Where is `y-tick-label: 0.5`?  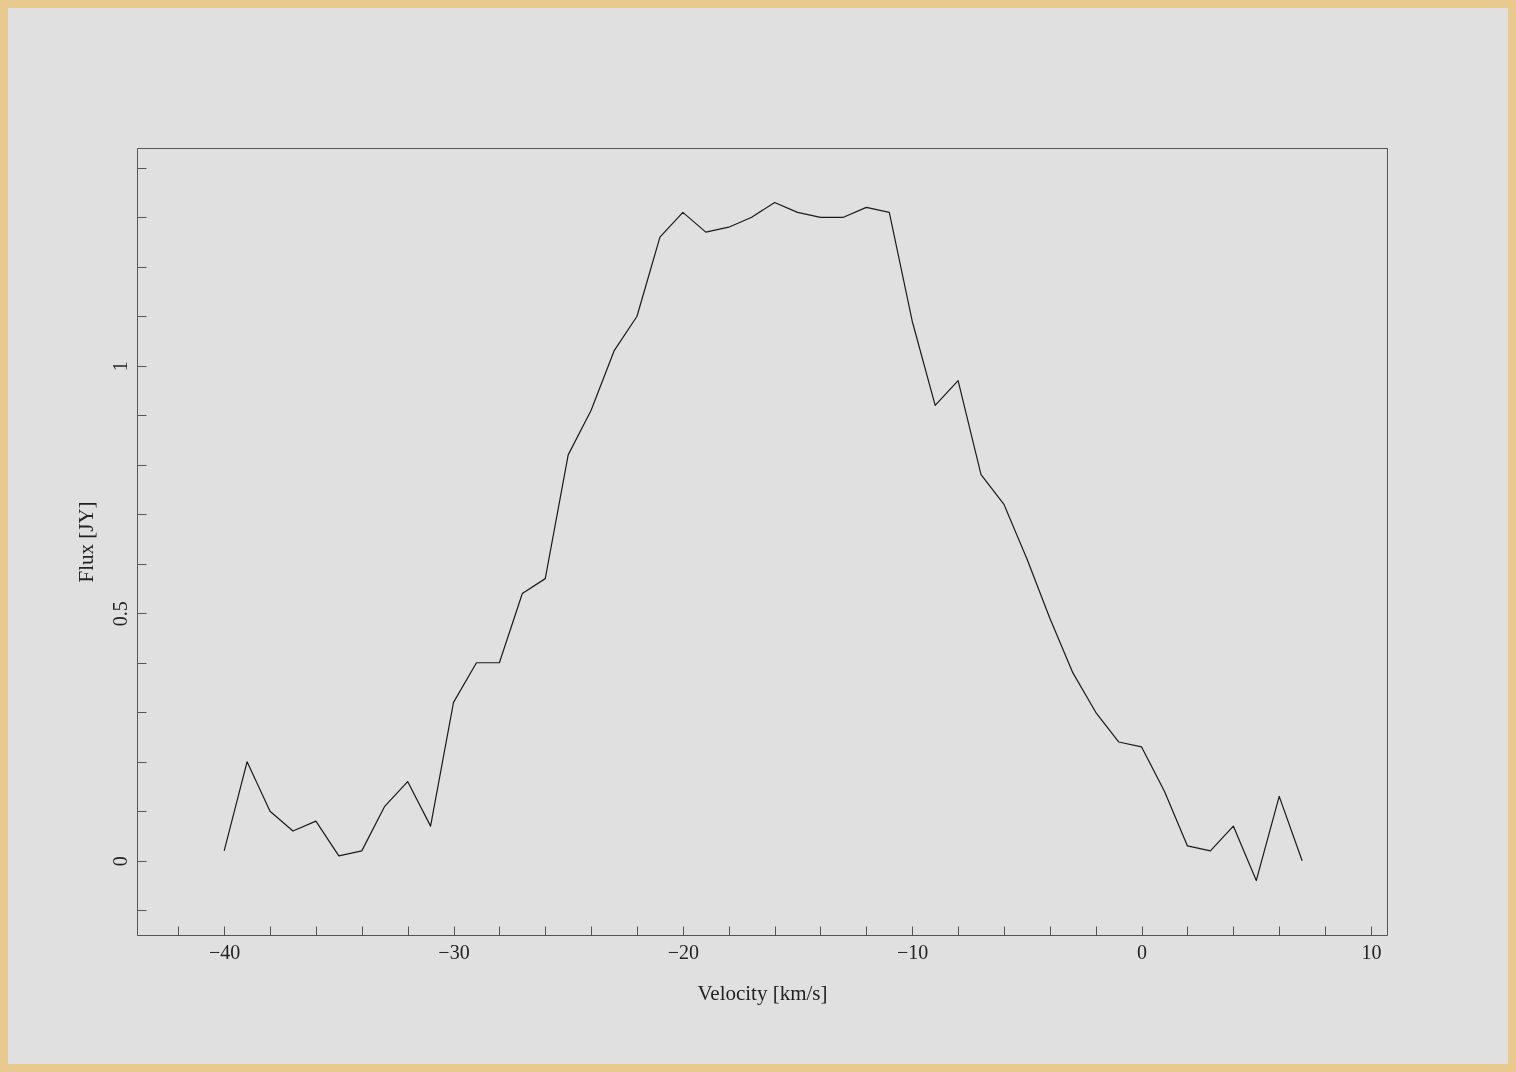 y-tick-label: 0.5 is located at coordinates (119, 614).